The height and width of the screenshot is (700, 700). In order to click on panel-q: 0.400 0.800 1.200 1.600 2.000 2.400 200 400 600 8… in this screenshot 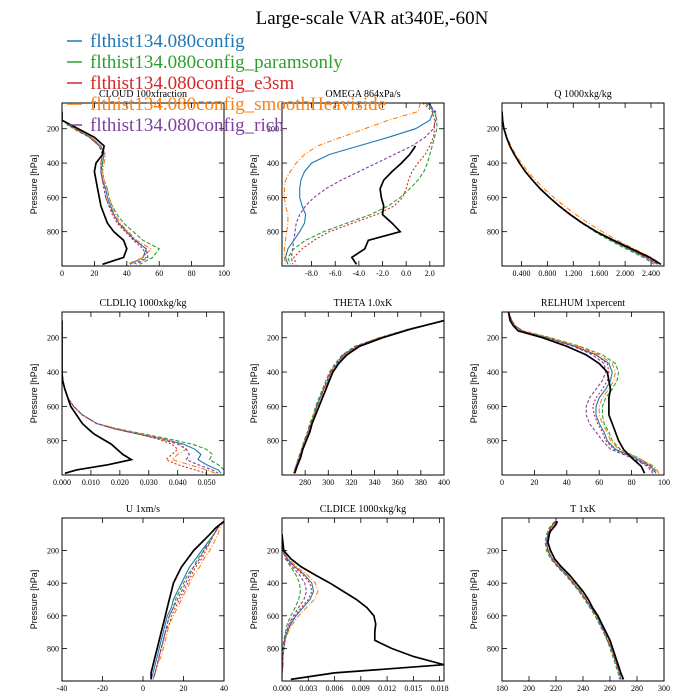, I will do `click(567, 183)`.